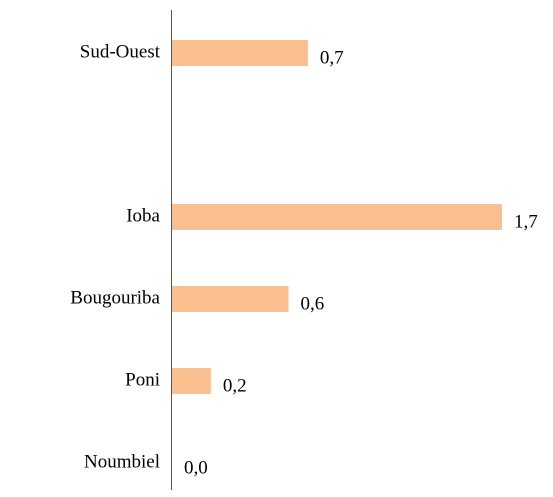  Describe the element at coordinates (235, 385) in the screenshot. I see `value-label: 0,2` at that location.